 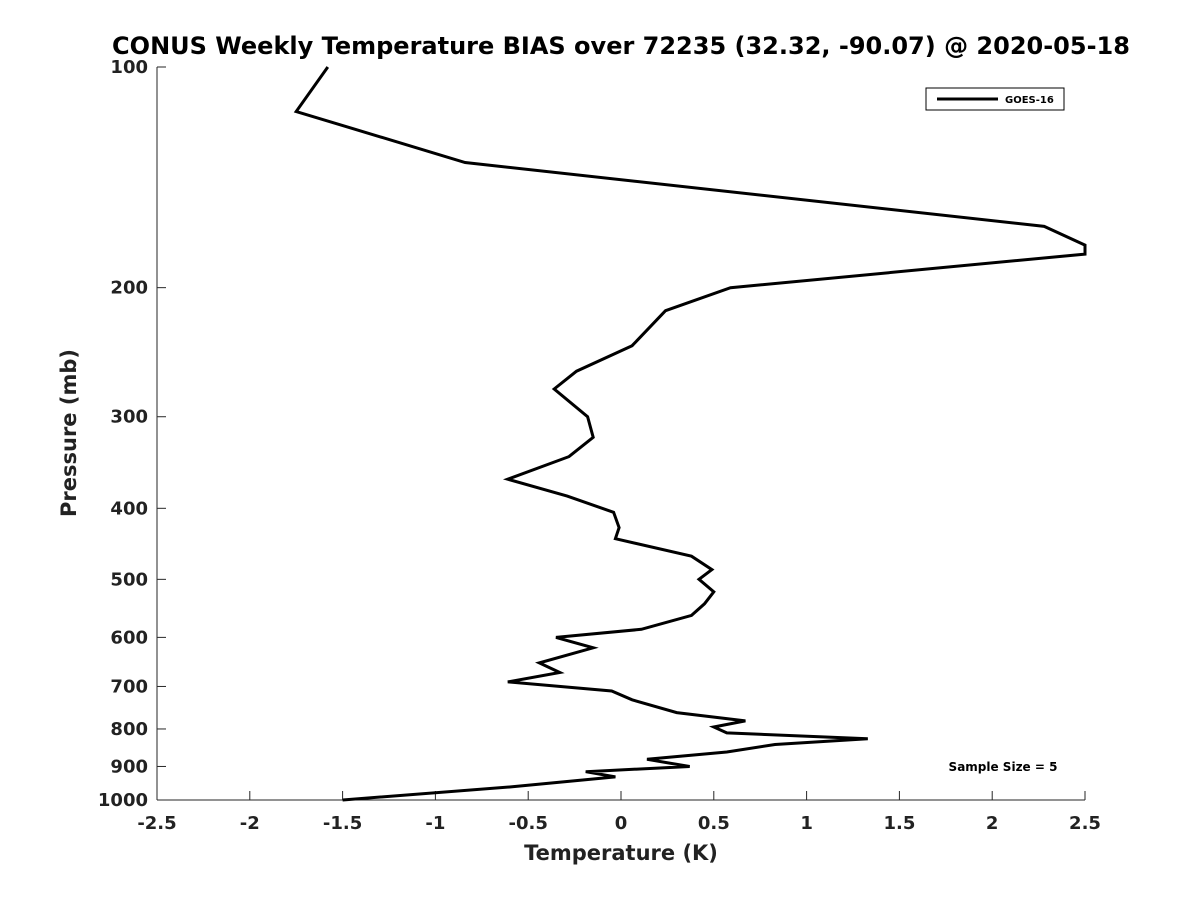 What do you see at coordinates (621, 823) in the screenshot?
I see `x-tick-label: 0` at bounding box center [621, 823].